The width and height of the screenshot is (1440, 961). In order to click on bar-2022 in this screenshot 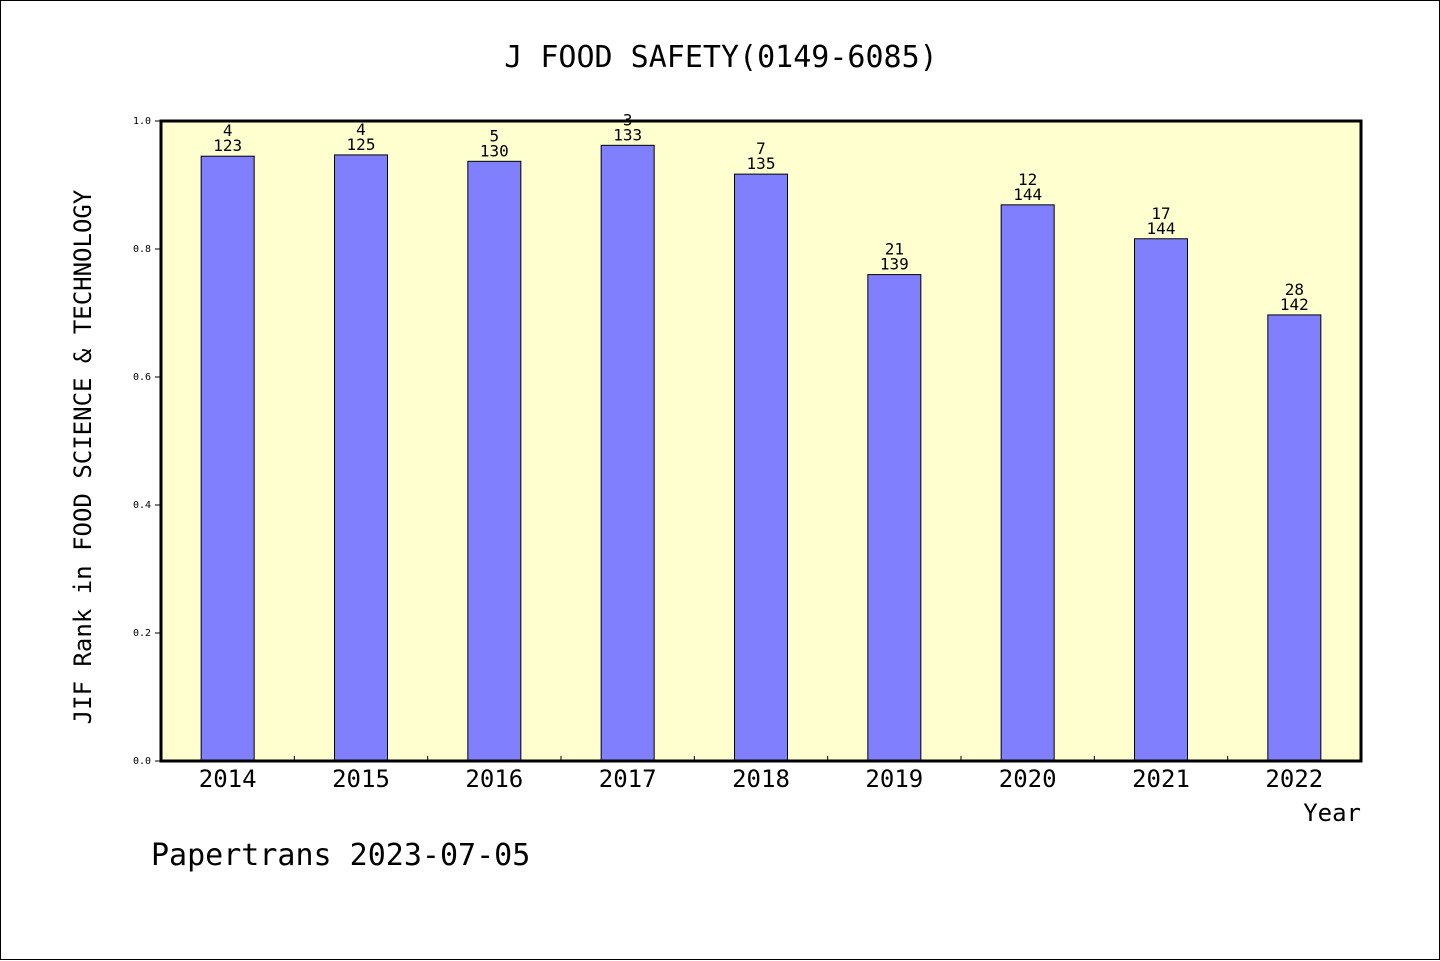, I will do `click(1294, 538)`.